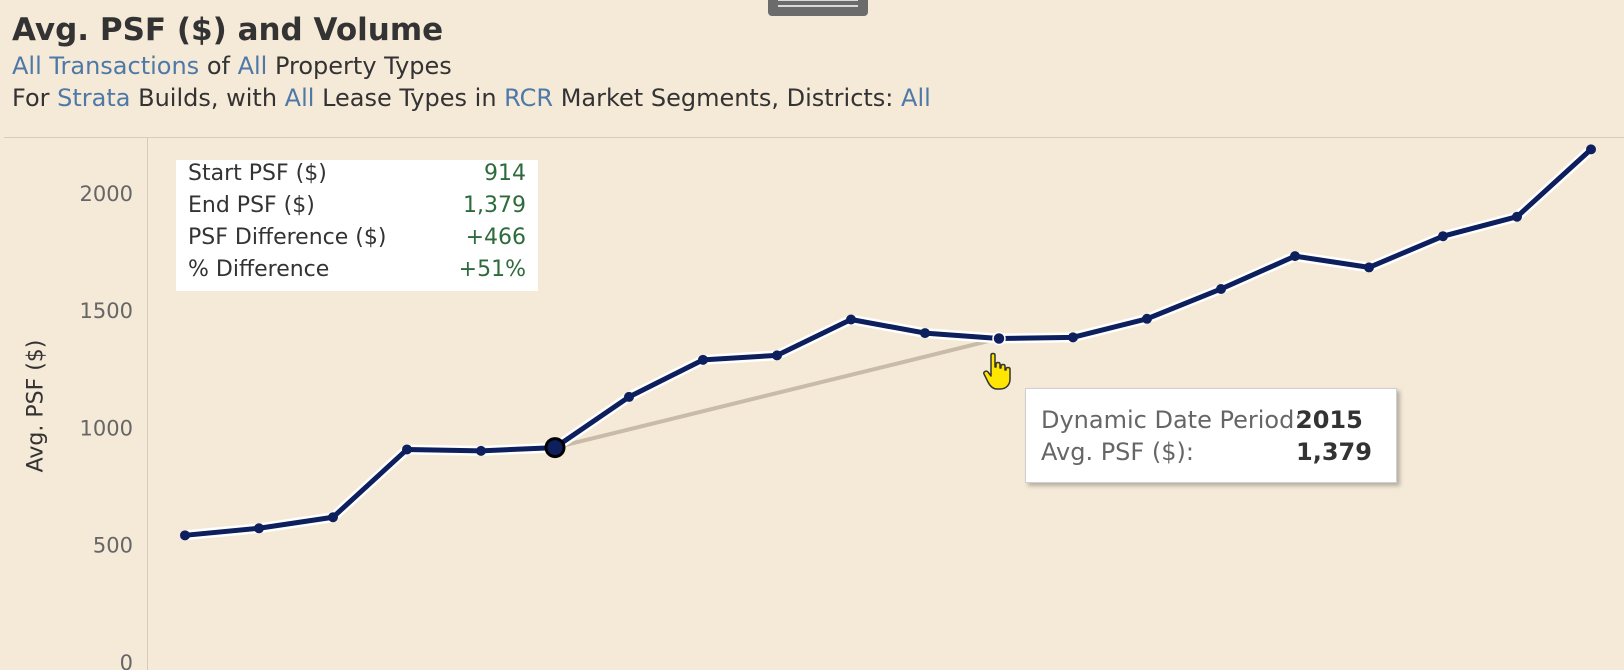  I want to click on transactions-filter-link: All Transactions, so click(106, 66).